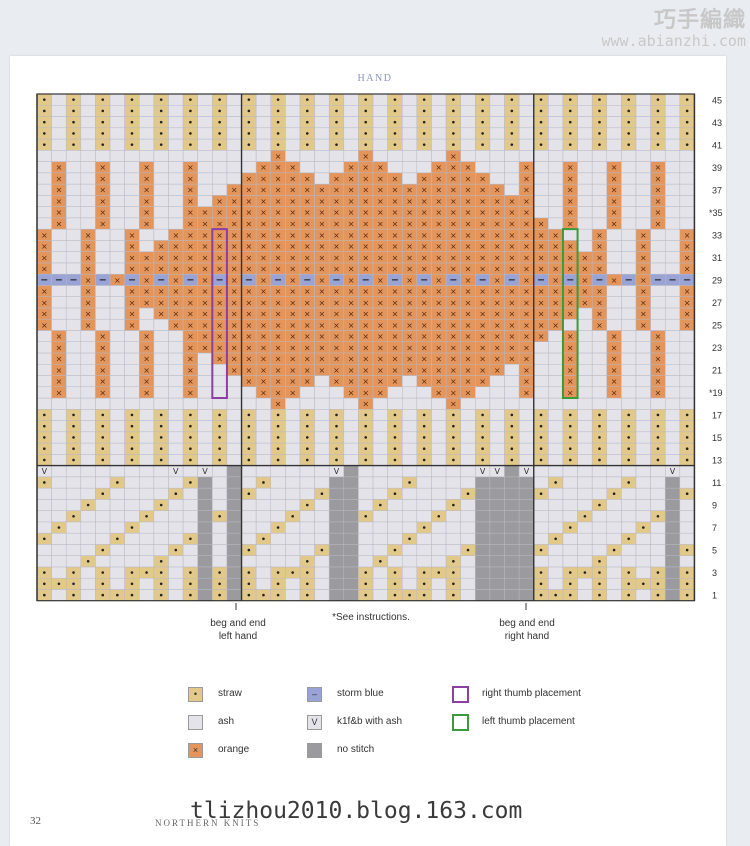 The image size is (750, 846). Describe the element at coordinates (314, 694) in the screenshot. I see `storm-blue-swatch: –` at that location.